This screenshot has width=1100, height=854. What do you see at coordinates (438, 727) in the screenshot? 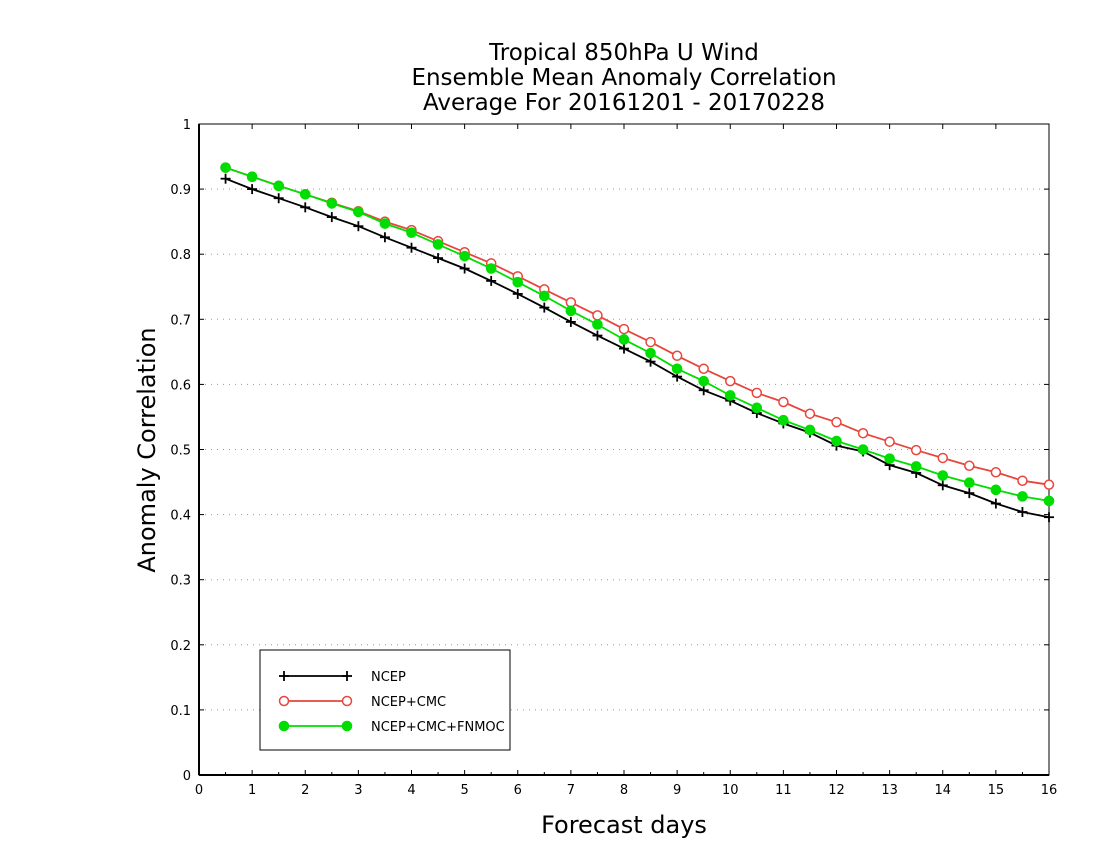
I see `legend-label: NCEP+CMC+FNMOC` at bounding box center [438, 727].